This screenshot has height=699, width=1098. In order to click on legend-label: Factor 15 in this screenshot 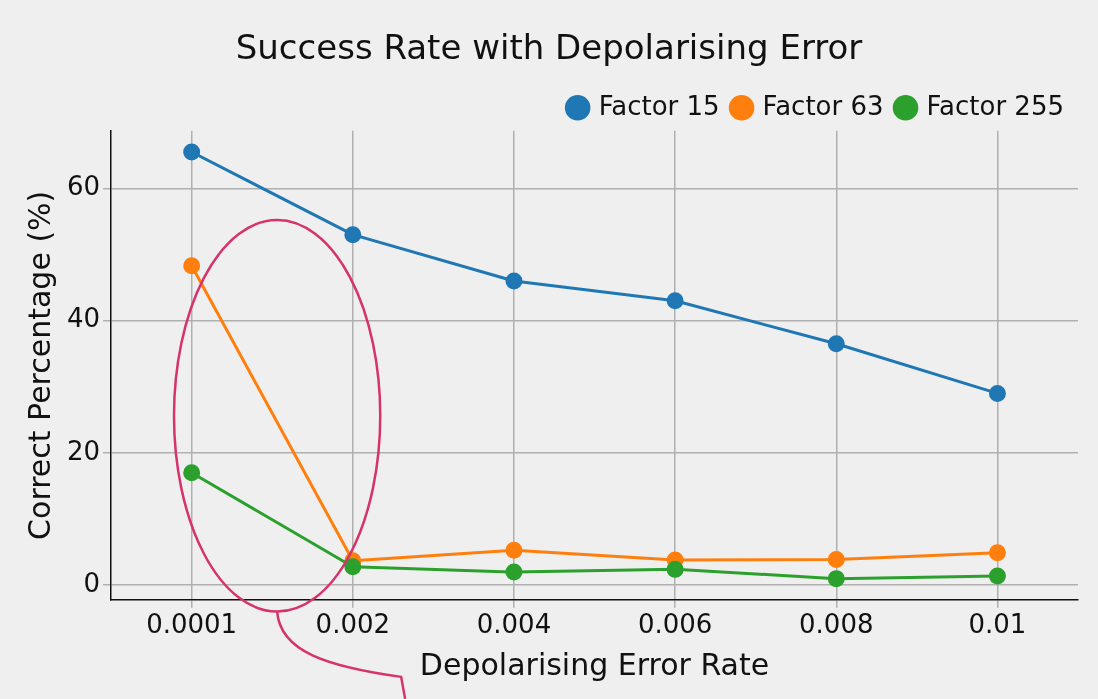, I will do `click(659, 105)`.